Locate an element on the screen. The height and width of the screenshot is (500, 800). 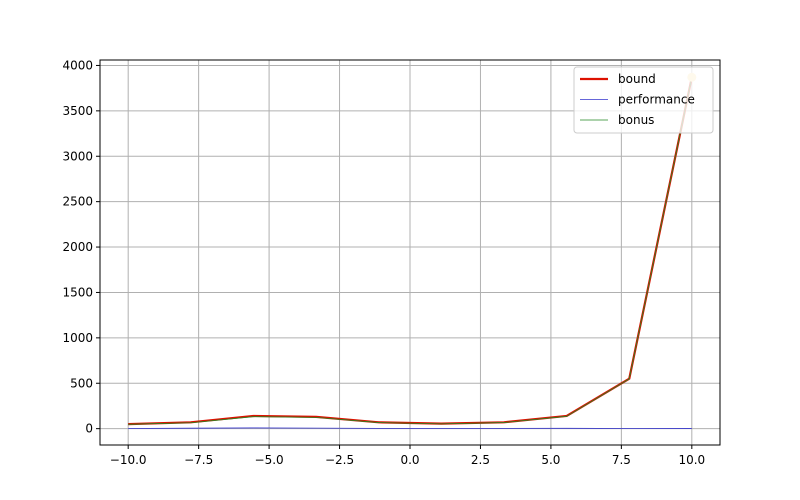
x-tick-label: 0.0 is located at coordinates (409, 460).